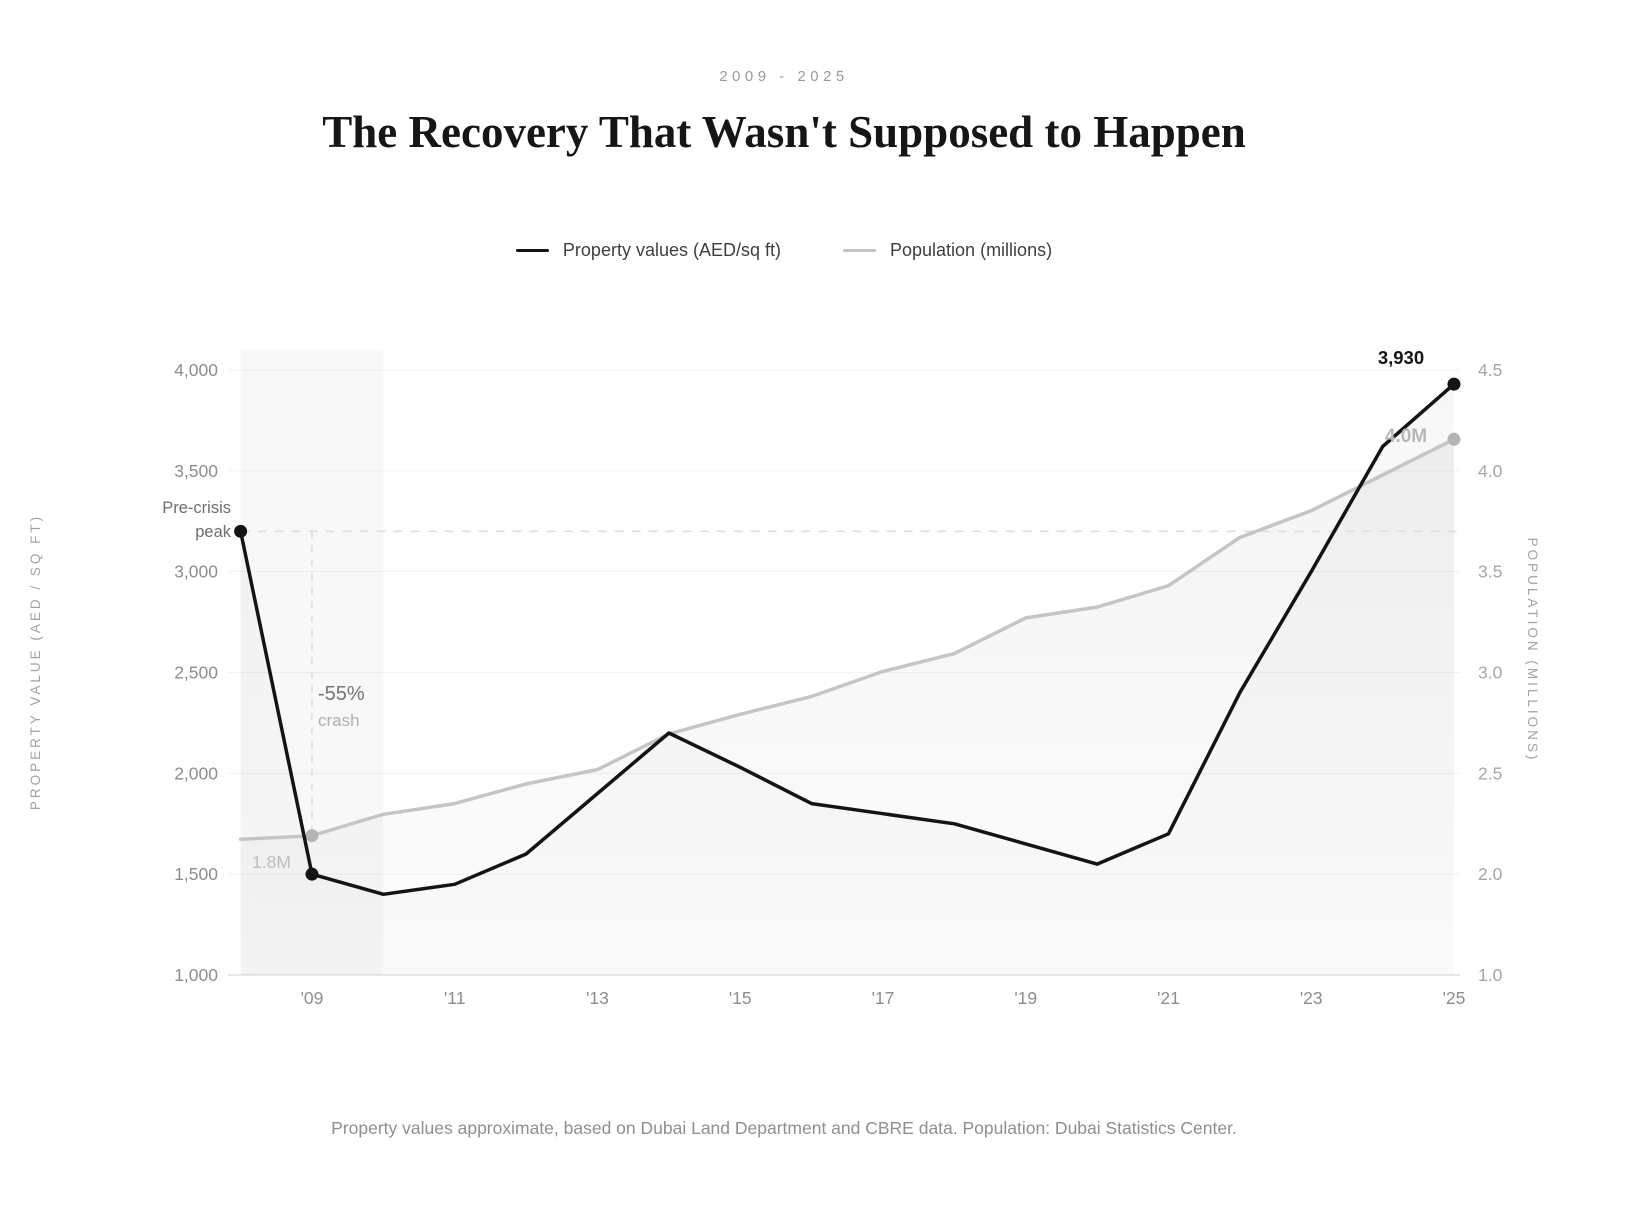  What do you see at coordinates (312, 836) in the screenshot?
I see `population-2009-dot` at bounding box center [312, 836].